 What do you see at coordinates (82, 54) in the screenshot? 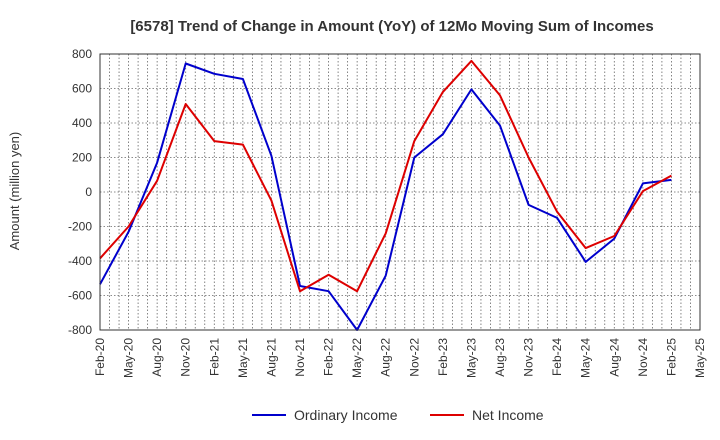
I see `y-tick-label: 800` at bounding box center [82, 54].